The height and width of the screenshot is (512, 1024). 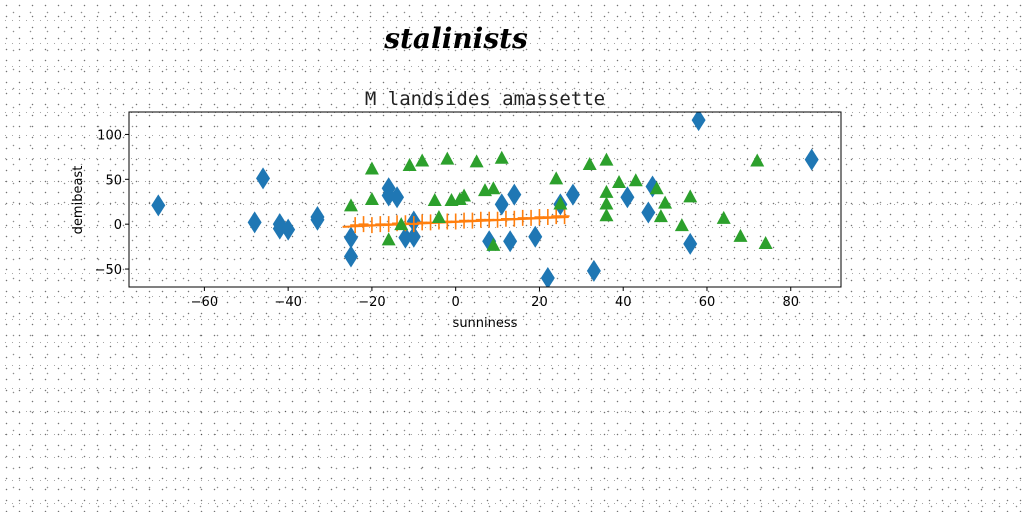 I want to click on figure-suptitle: stalinists, so click(x=456, y=38).